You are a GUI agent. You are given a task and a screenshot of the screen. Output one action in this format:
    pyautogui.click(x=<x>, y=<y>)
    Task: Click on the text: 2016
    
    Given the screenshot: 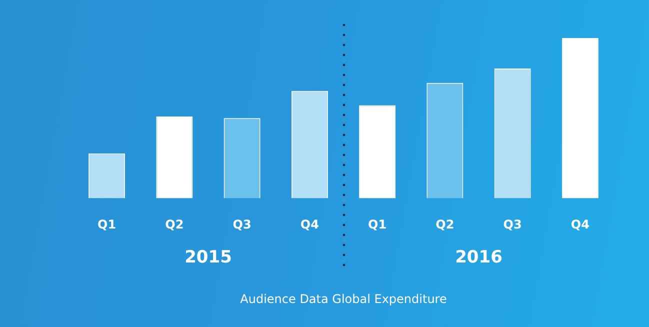 What is the action you would take?
    pyautogui.click(x=478, y=258)
    